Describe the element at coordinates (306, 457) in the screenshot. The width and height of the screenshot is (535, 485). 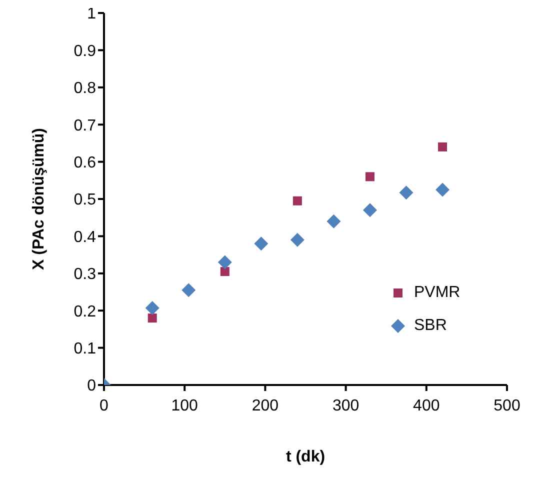
I see `x-axis-title: t (dk)` at that location.